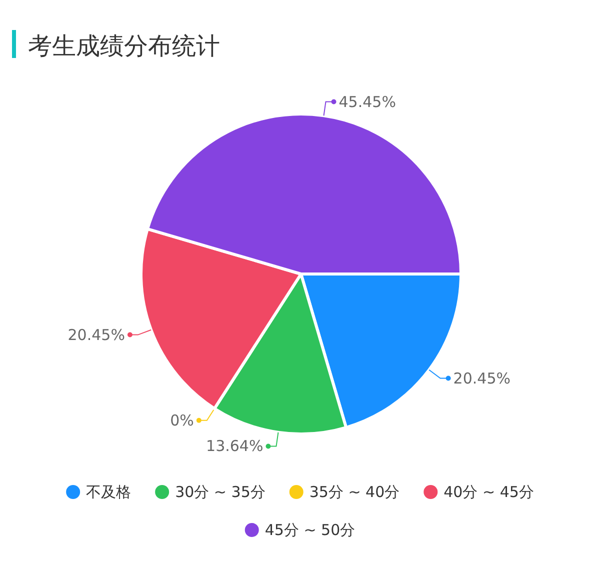 Image resolution: width=600 pixels, height=564 pixels. What do you see at coordinates (354, 492) in the screenshot?
I see `legend-label: 35分 ~ 40分` at bounding box center [354, 492].